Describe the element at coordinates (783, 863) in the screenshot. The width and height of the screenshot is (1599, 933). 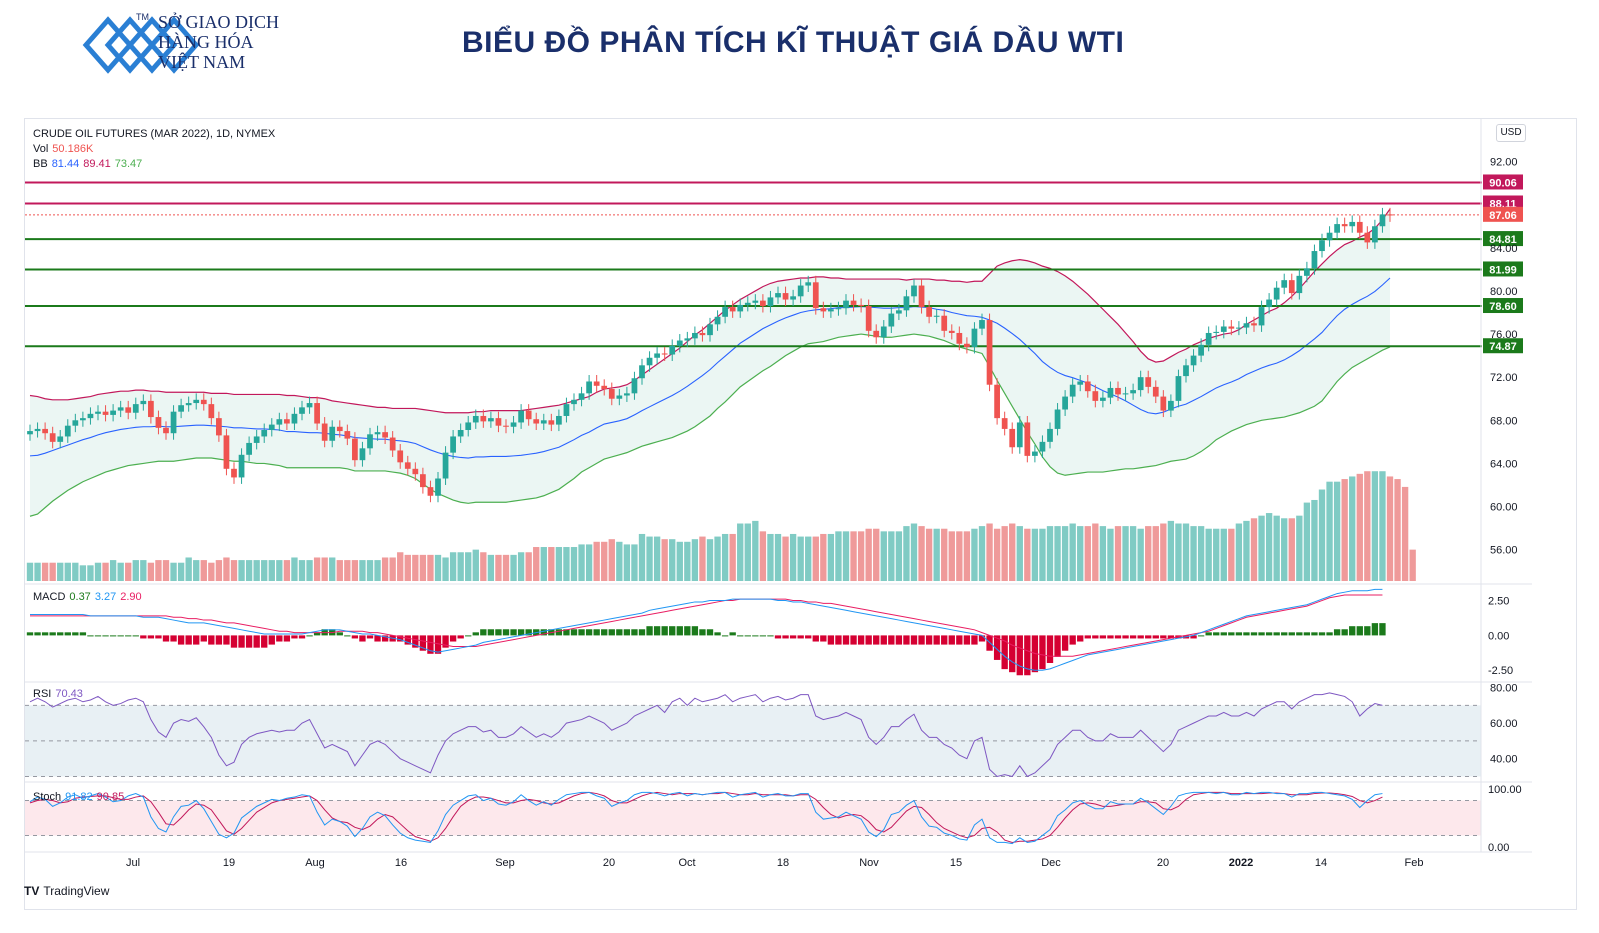
I see `time-tick-7: 18` at that location.